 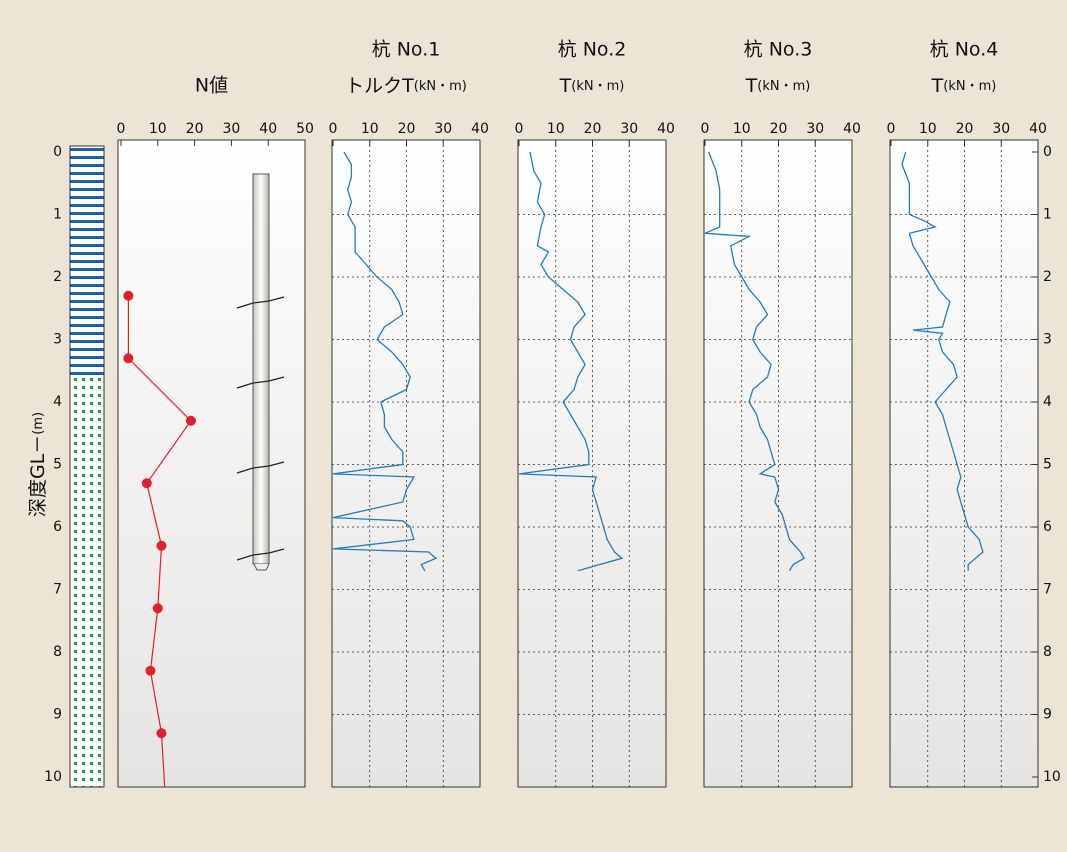 I want to click on panel-title: N値, so click(x=211, y=86).